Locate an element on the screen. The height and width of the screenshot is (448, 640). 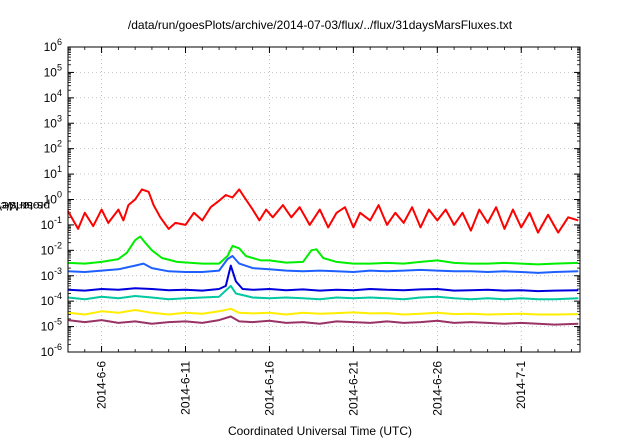
y-tick-label: 10¹ is located at coordinates (53, 172).